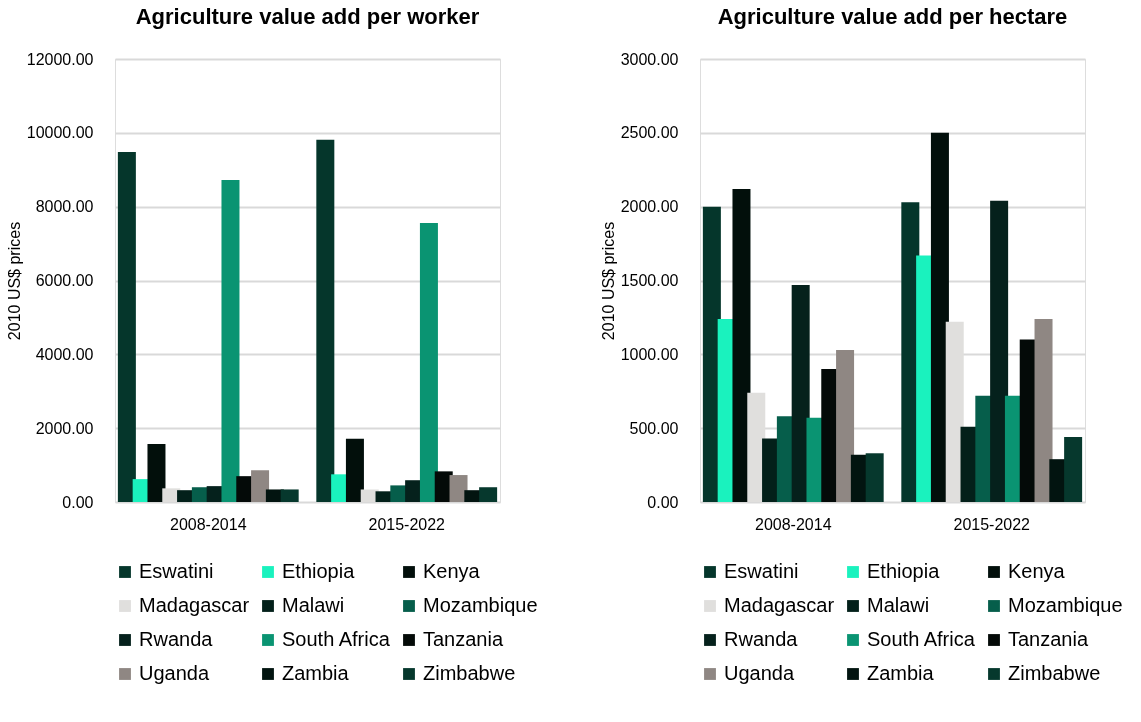 This screenshot has height=722, width=1141. Describe the element at coordinates (64, 354) in the screenshot. I see `y-tick-label: 4000.00` at that location.